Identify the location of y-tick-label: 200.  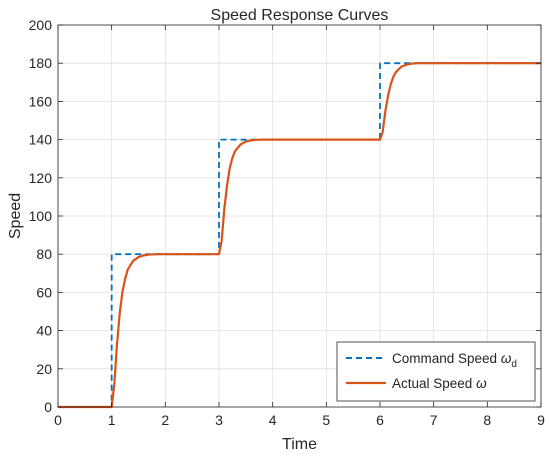
(41, 25).